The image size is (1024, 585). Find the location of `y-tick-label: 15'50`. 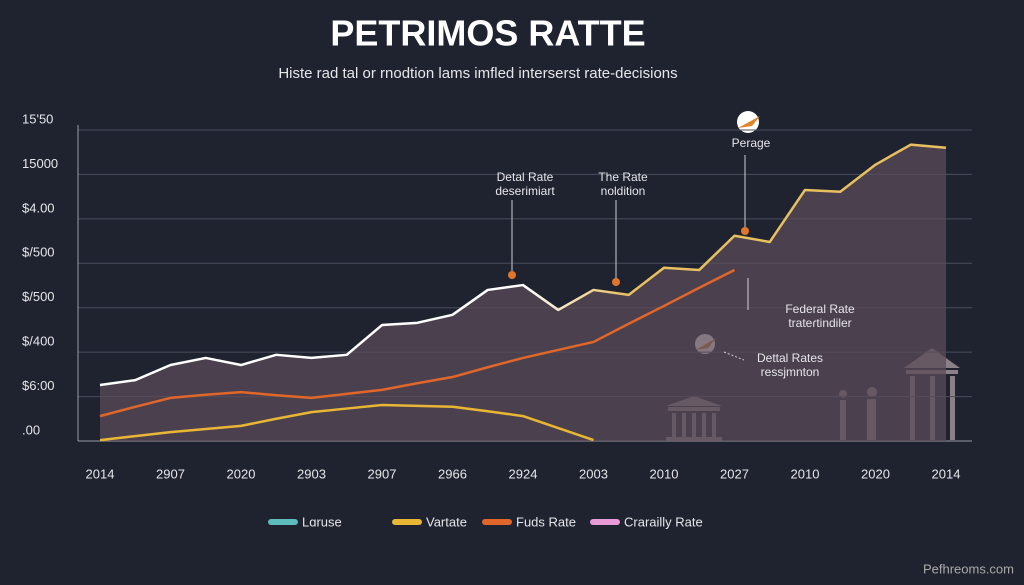

y-tick-label: 15'50 is located at coordinates (37, 118).